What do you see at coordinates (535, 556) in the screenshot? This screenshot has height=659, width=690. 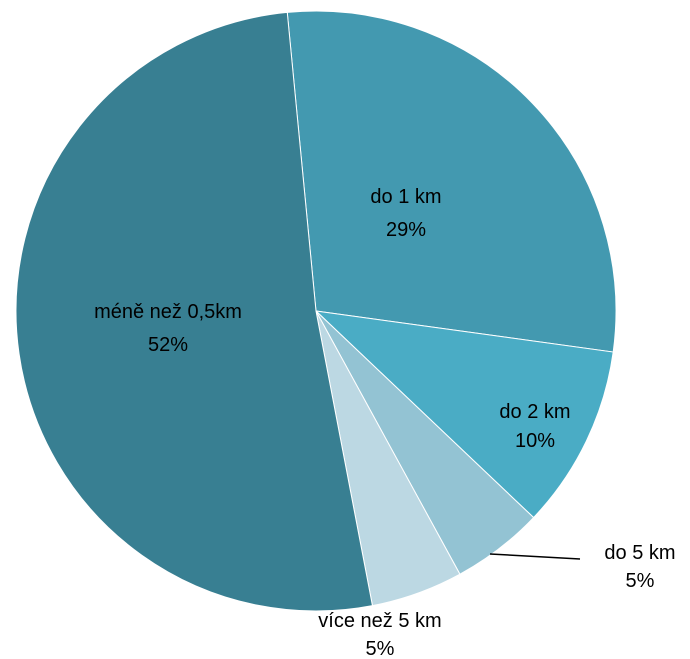 I see `leader-line-do-5-km` at bounding box center [535, 556].